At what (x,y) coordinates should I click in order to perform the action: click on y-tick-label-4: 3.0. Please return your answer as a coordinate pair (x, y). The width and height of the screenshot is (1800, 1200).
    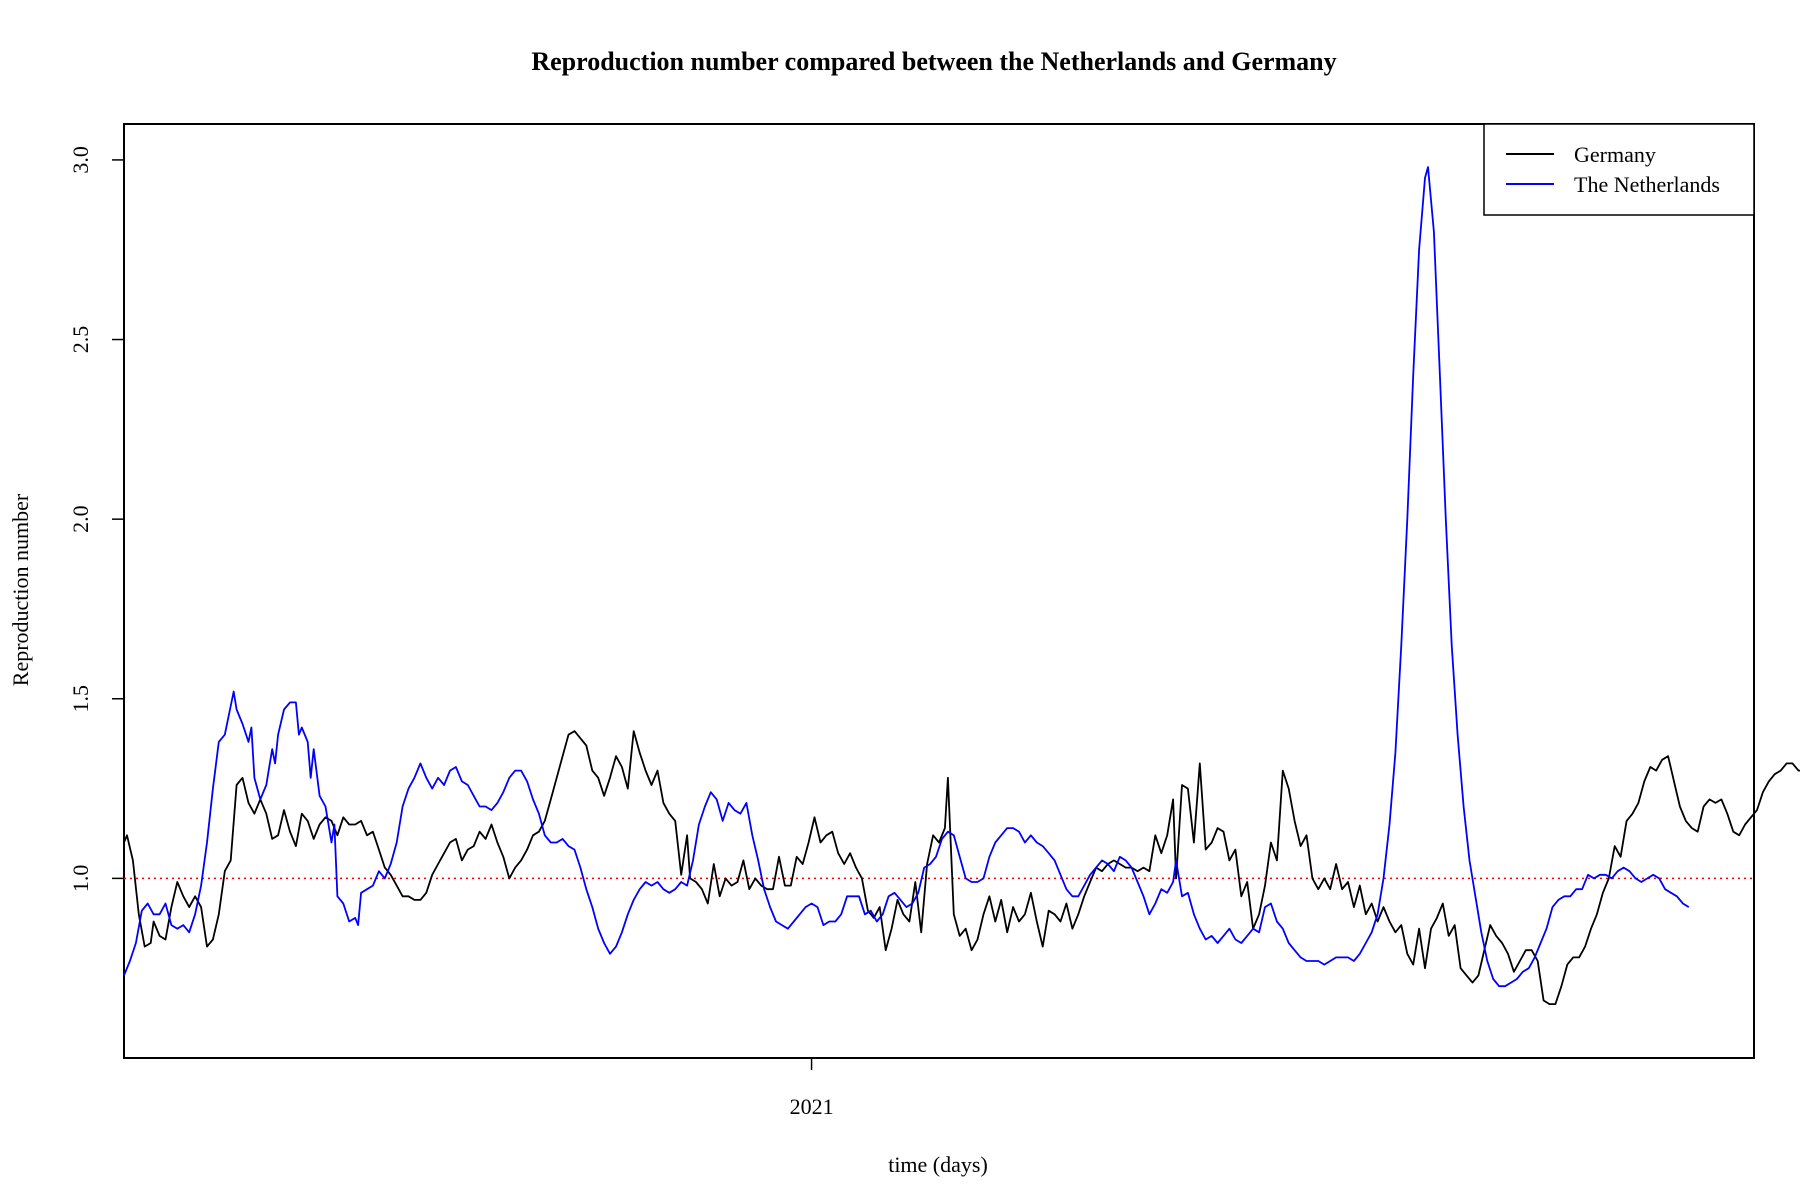
    Looking at the image, I should click on (80, 160).